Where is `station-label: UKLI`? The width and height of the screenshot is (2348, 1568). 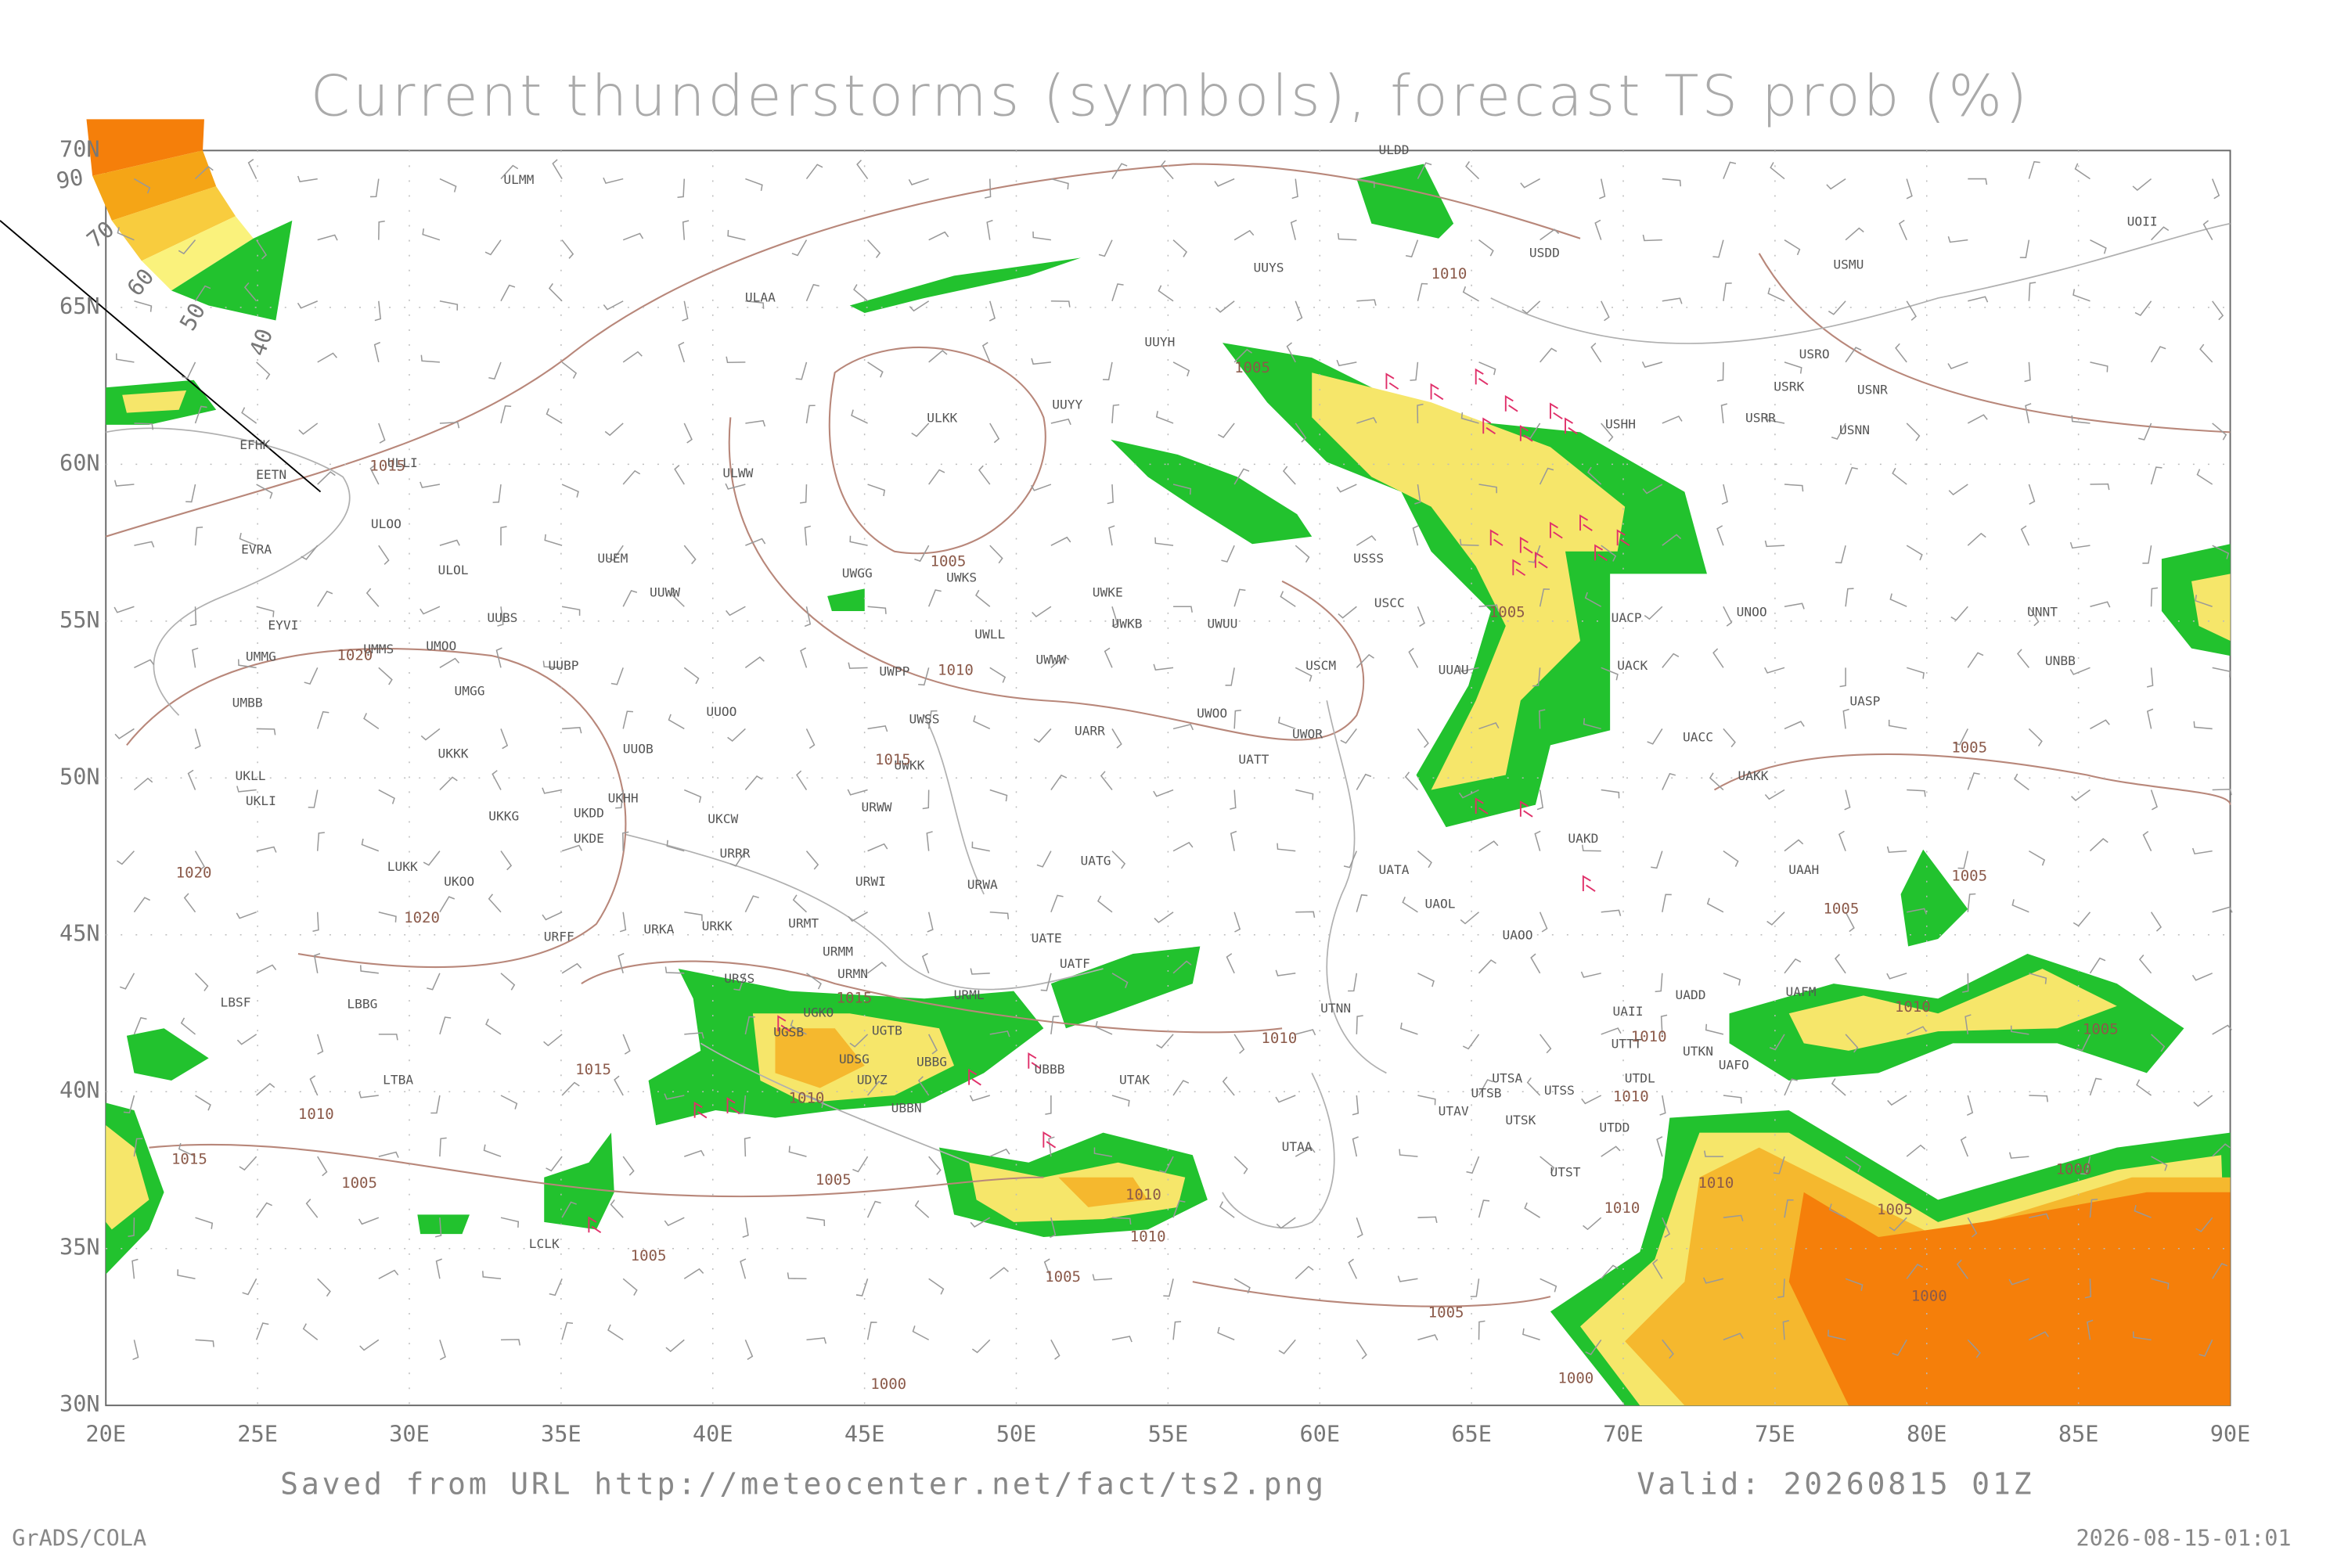 station-label: UKLI is located at coordinates (261, 801).